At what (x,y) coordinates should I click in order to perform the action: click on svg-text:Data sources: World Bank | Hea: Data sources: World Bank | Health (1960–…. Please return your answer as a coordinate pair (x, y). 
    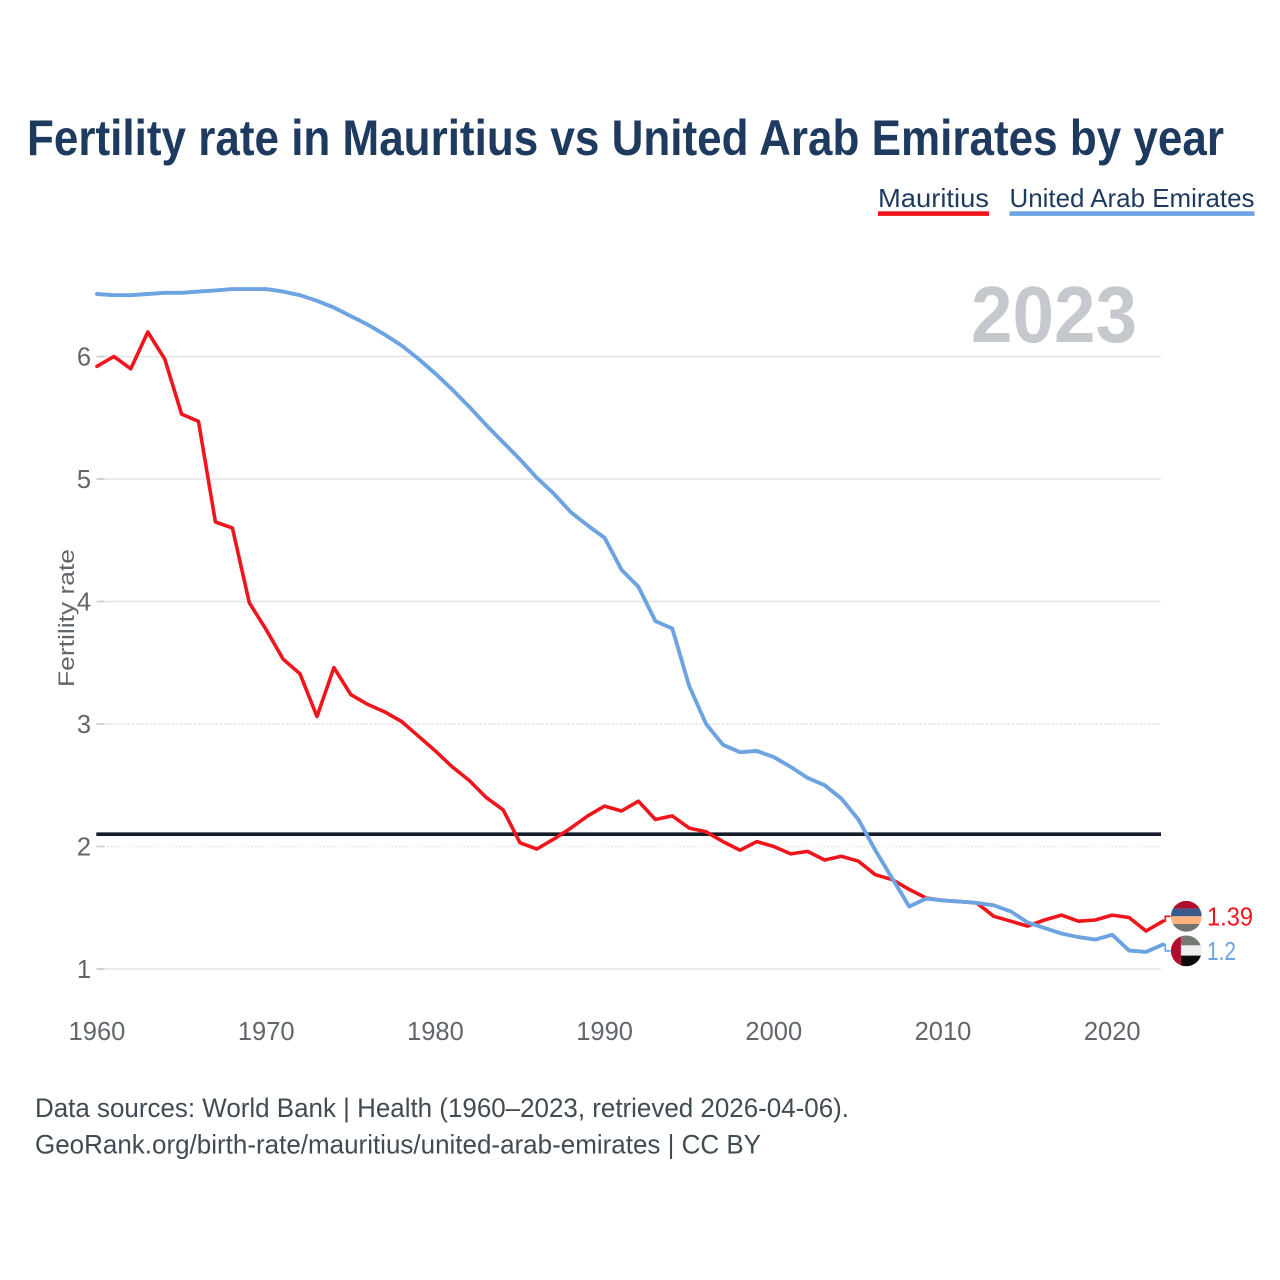
    Looking at the image, I should click on (442, 1108).